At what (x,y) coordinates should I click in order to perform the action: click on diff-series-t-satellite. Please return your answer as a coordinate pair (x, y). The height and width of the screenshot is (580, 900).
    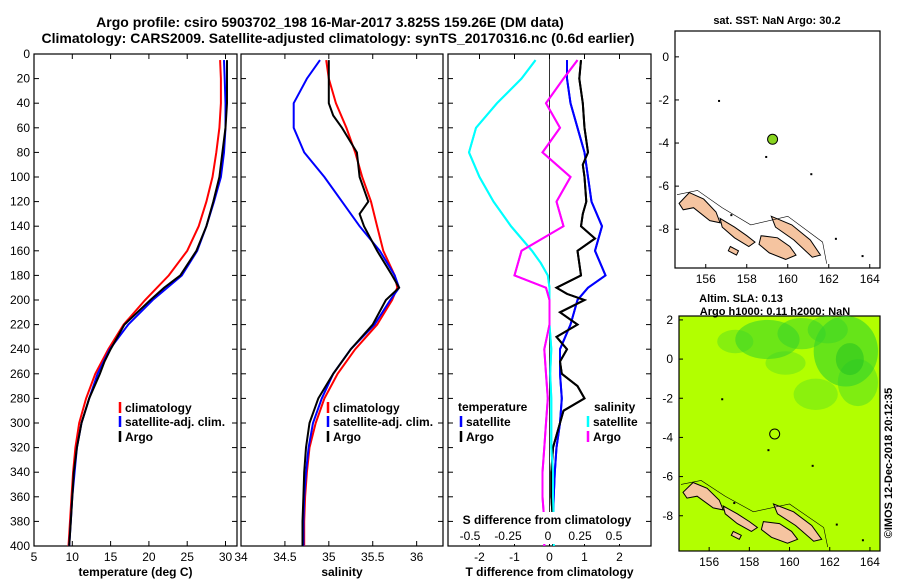
    Looking at the image, I should click on (579, 303).